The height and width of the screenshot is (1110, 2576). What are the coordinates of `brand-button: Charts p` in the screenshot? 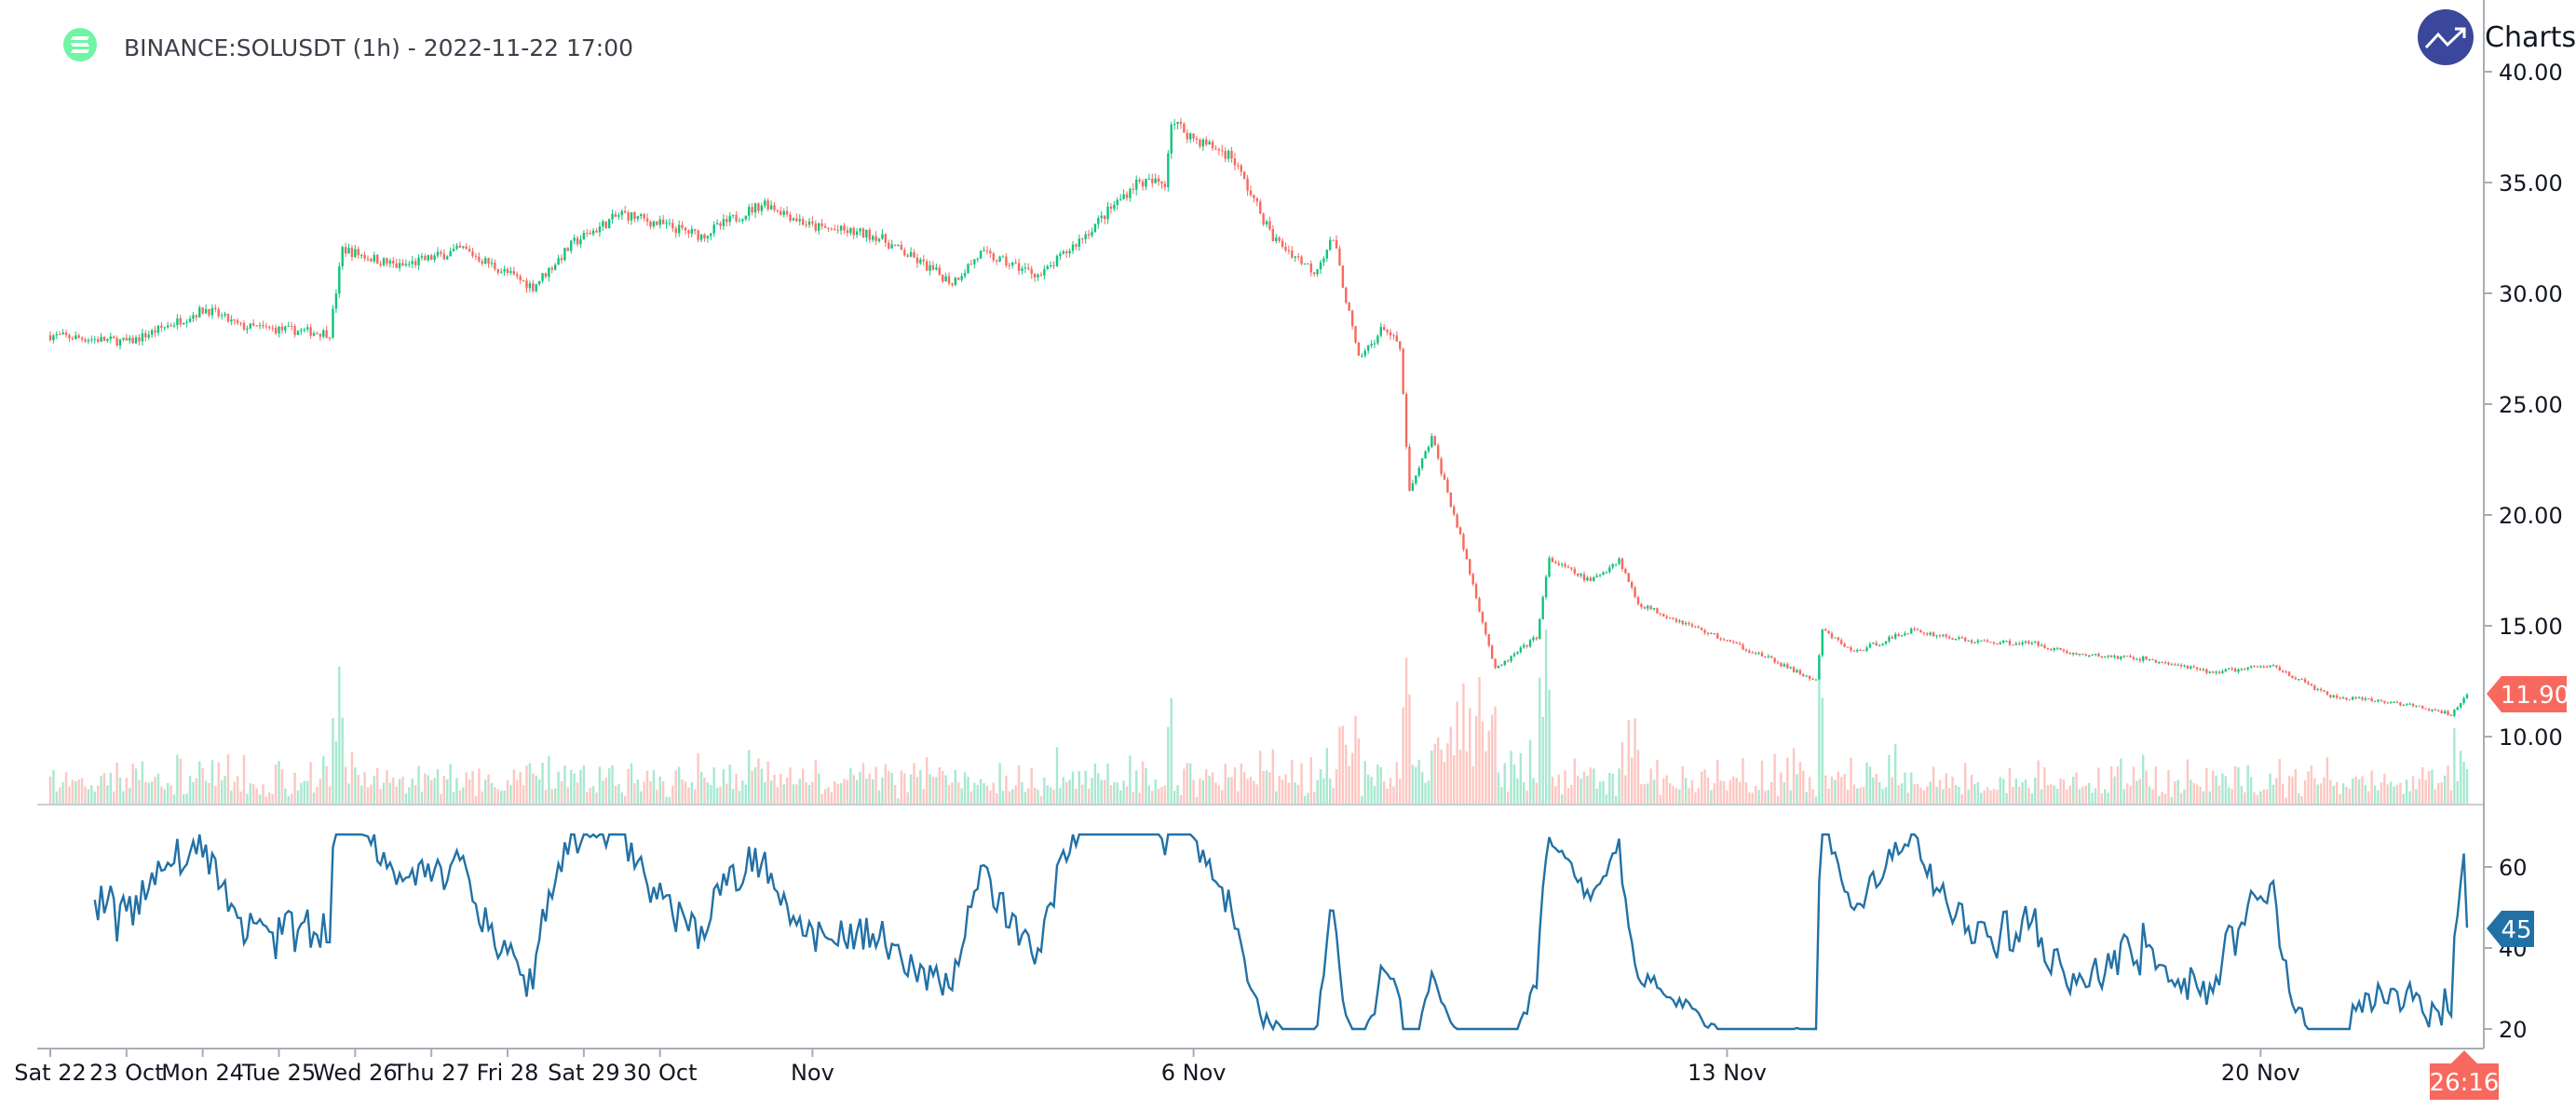 It's located at (2497, 37).